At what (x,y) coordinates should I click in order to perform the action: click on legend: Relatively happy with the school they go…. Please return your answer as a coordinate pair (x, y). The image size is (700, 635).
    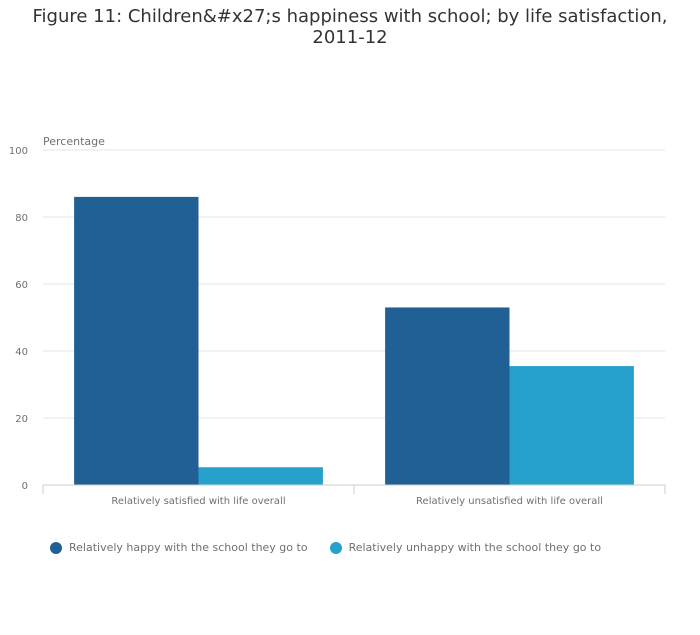
    Looking at the image, I should click on (325, 547).